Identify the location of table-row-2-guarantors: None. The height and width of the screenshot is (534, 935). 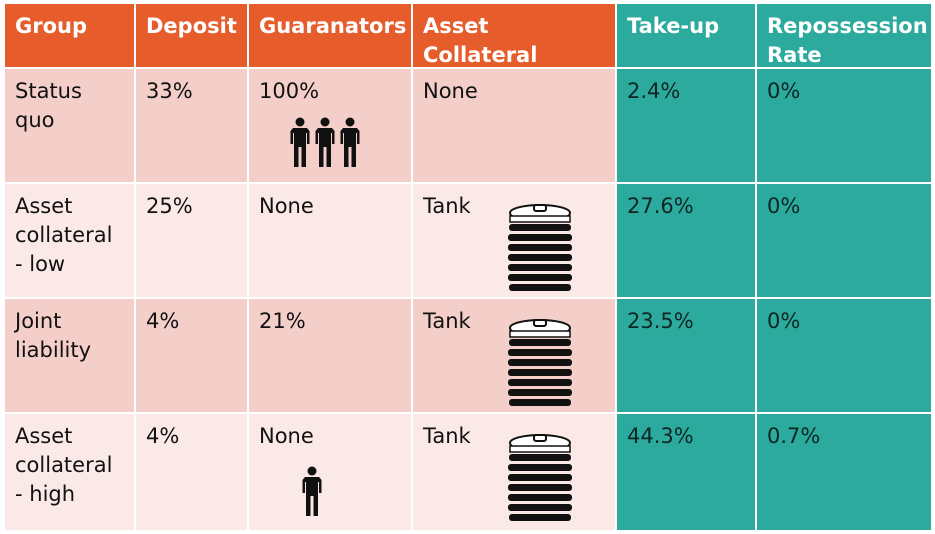
(331, 241).